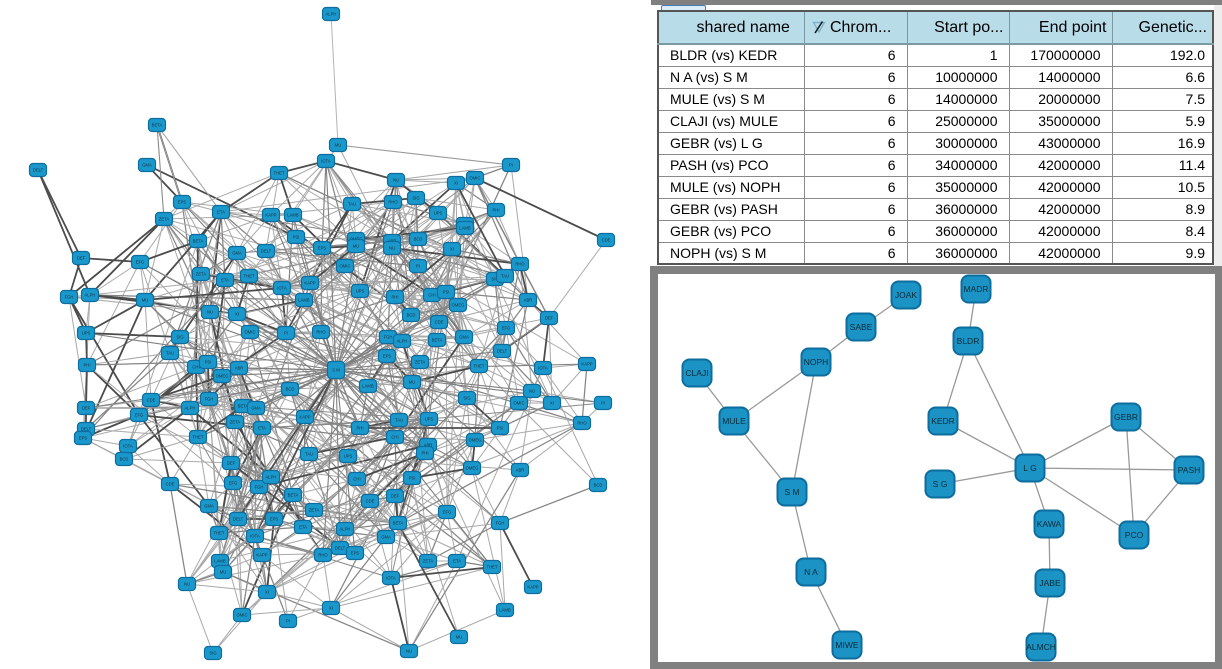  Describe the element at coordinates (1049, 524) in the screenshot. I see `svg-text: KAWA` at that location.